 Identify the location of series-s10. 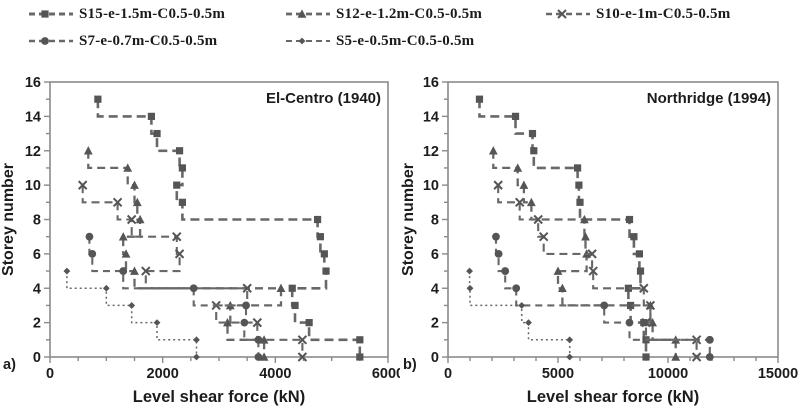
(597, 271).